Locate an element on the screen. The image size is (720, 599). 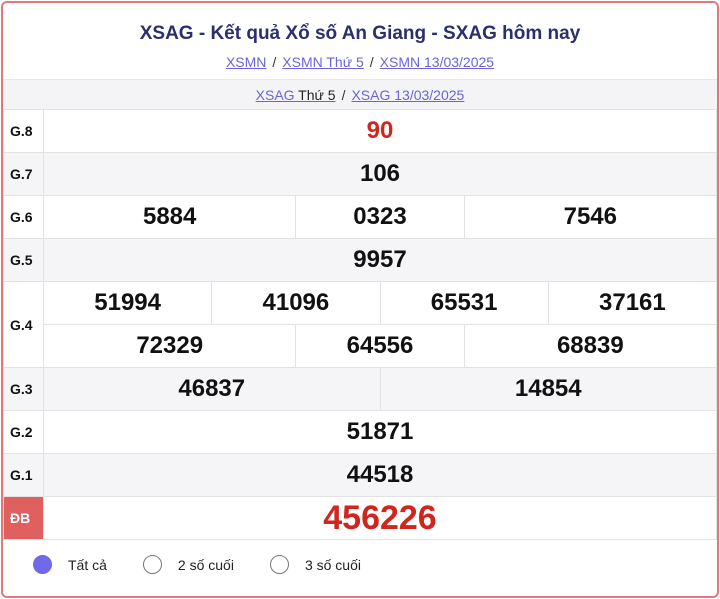
prize-value: 64556 is located at coordinates (380, 346).